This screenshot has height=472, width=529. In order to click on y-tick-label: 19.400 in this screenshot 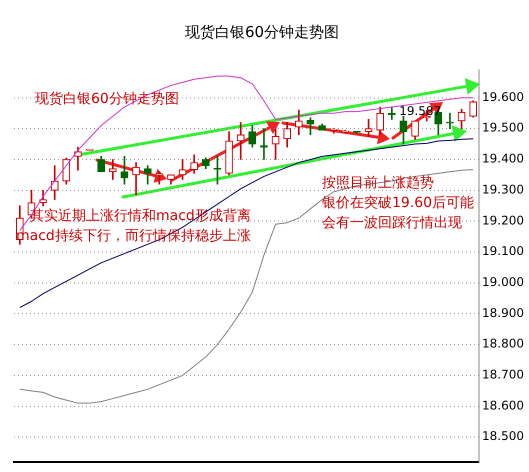, I will do `click(503, 159)`.